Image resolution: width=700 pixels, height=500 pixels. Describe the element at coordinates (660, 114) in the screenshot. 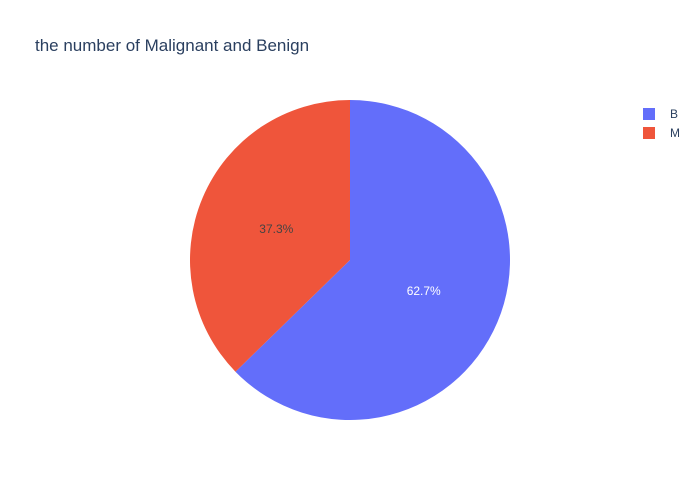

I see `legend-item-b: B` at that location.